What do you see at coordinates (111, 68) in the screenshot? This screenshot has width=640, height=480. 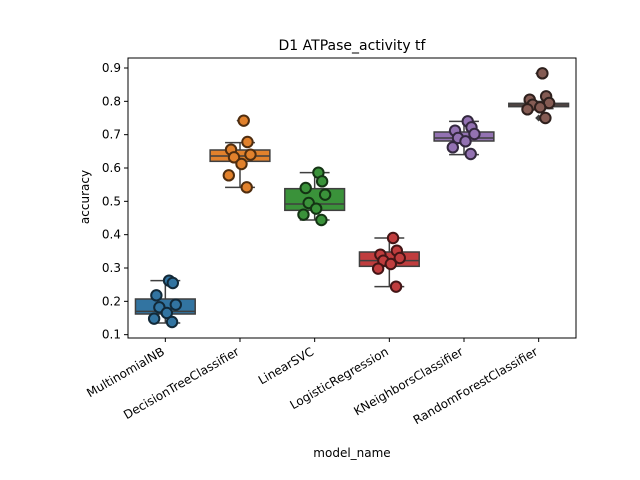 I see `y-tick-label: 0.9` at bounding box center [111, 68].